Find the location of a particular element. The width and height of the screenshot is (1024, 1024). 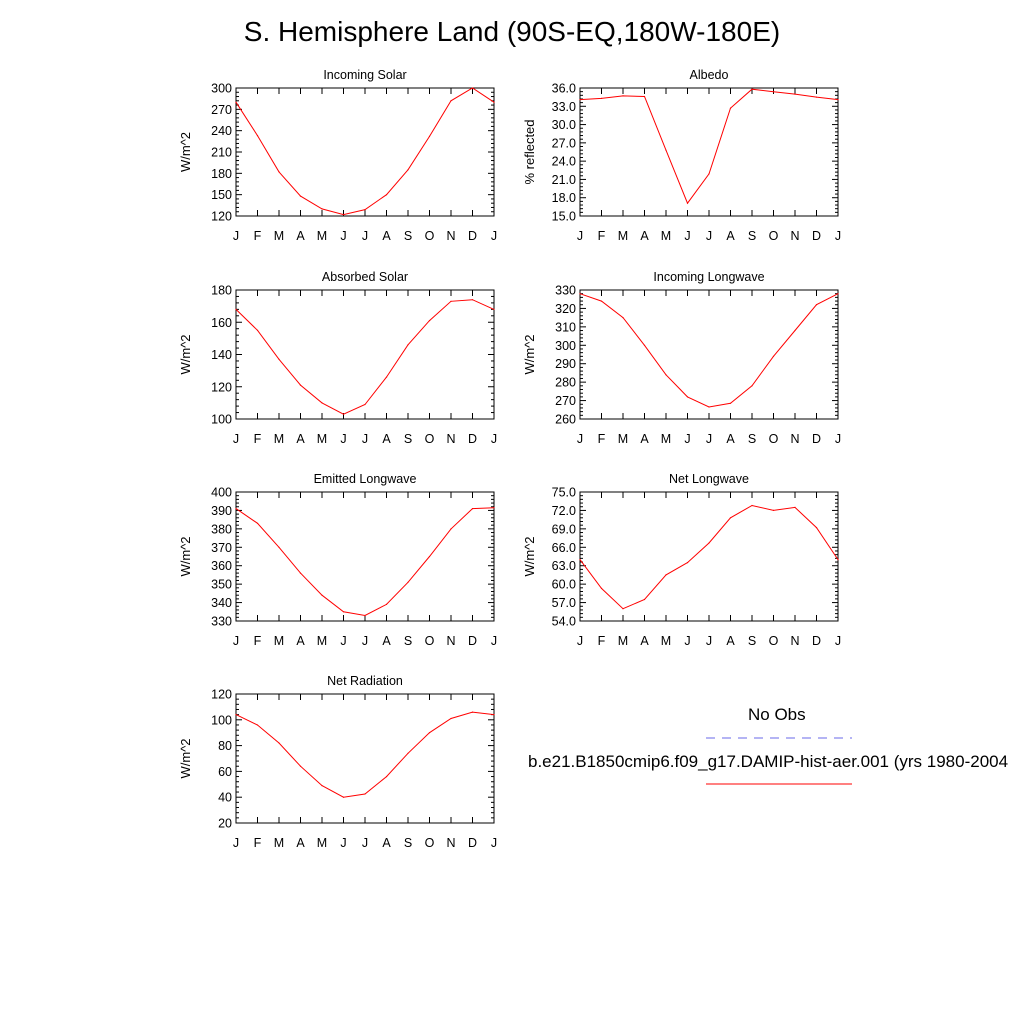

panel-title: Net Longwave is located at coordinates (709, 479).